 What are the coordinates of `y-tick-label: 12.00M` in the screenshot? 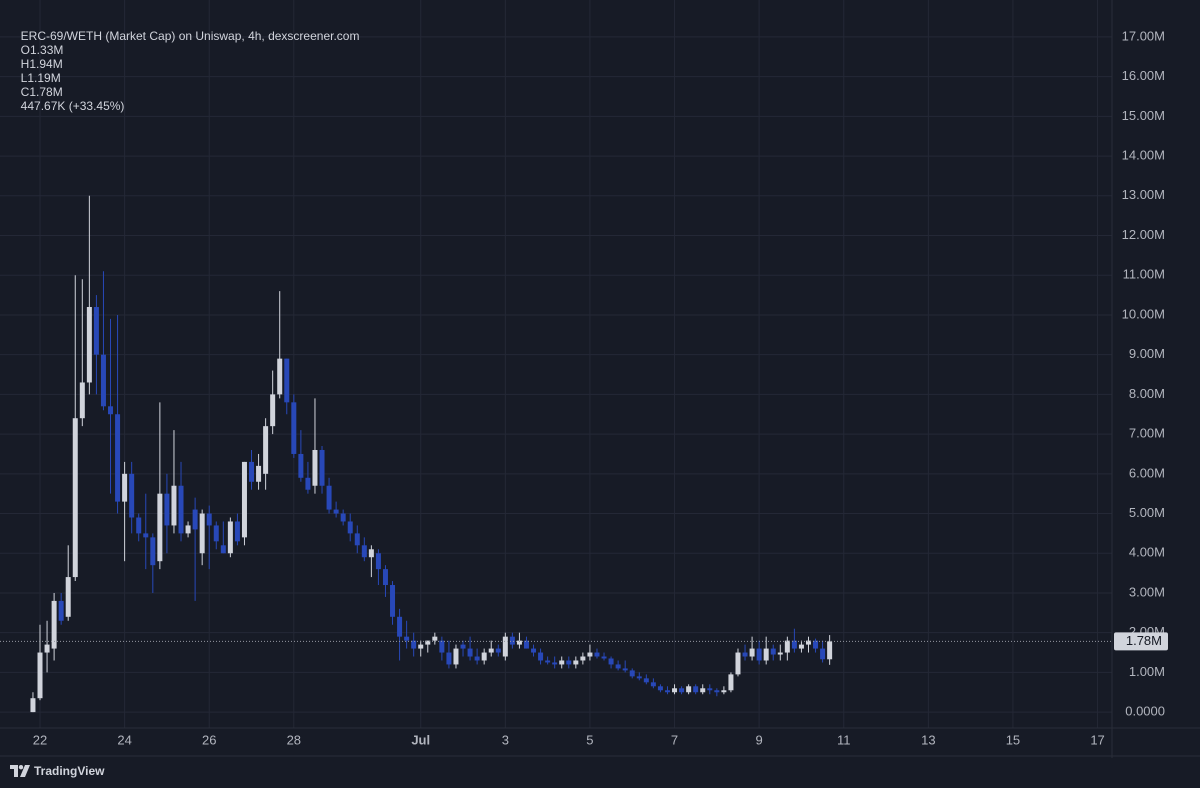 It's located at (1143, 234).